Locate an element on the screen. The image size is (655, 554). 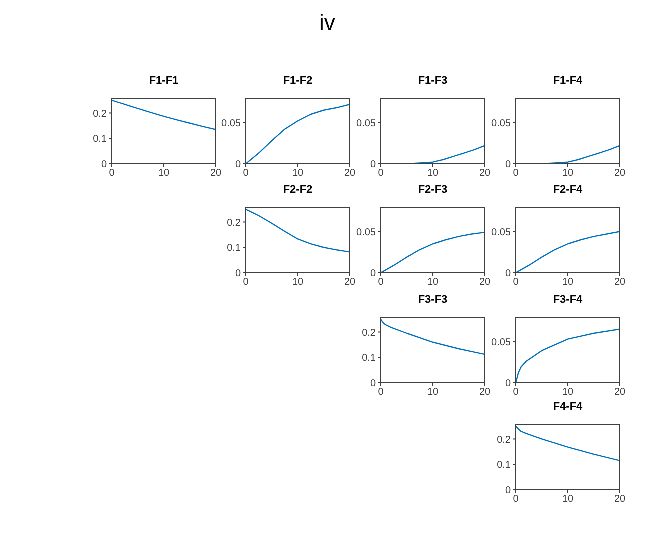
chart-title: F1-F1 is located at coordinates (164, 81).